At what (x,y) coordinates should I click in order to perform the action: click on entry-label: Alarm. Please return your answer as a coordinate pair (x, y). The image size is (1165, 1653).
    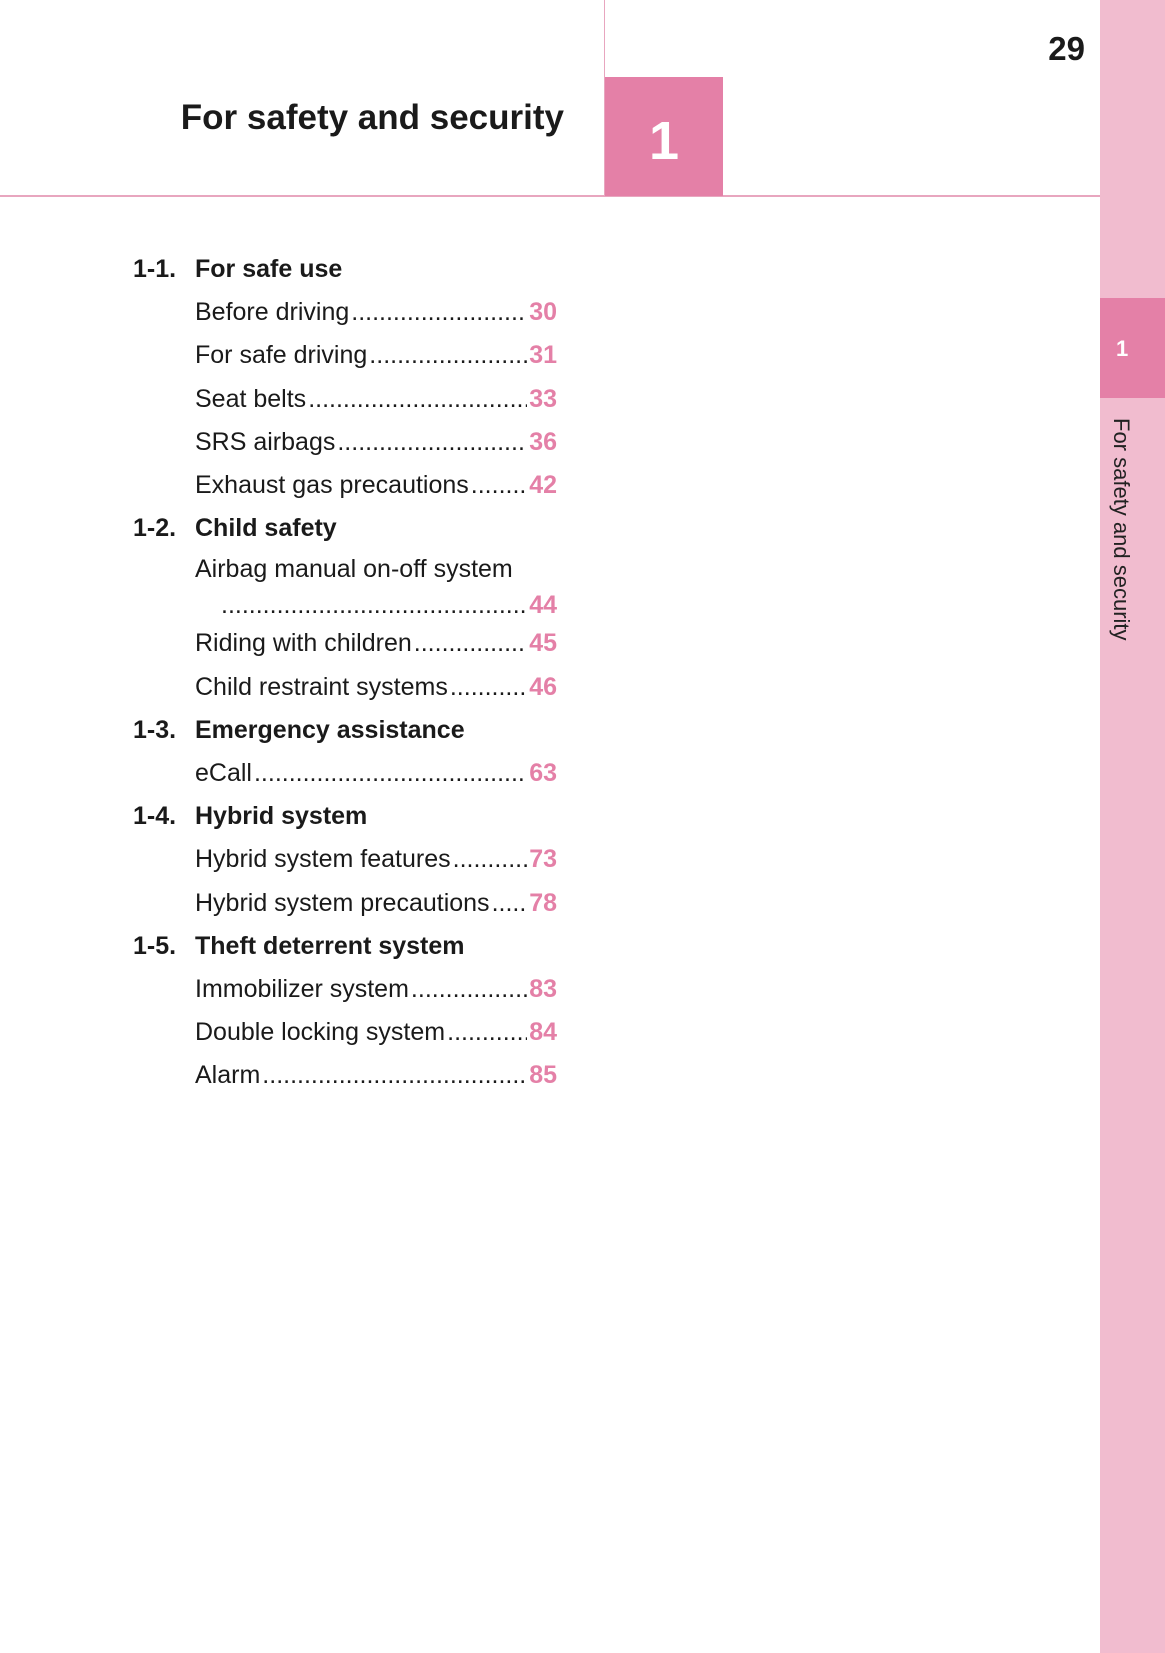
    Looking at the image, I should click on (228, 1075).